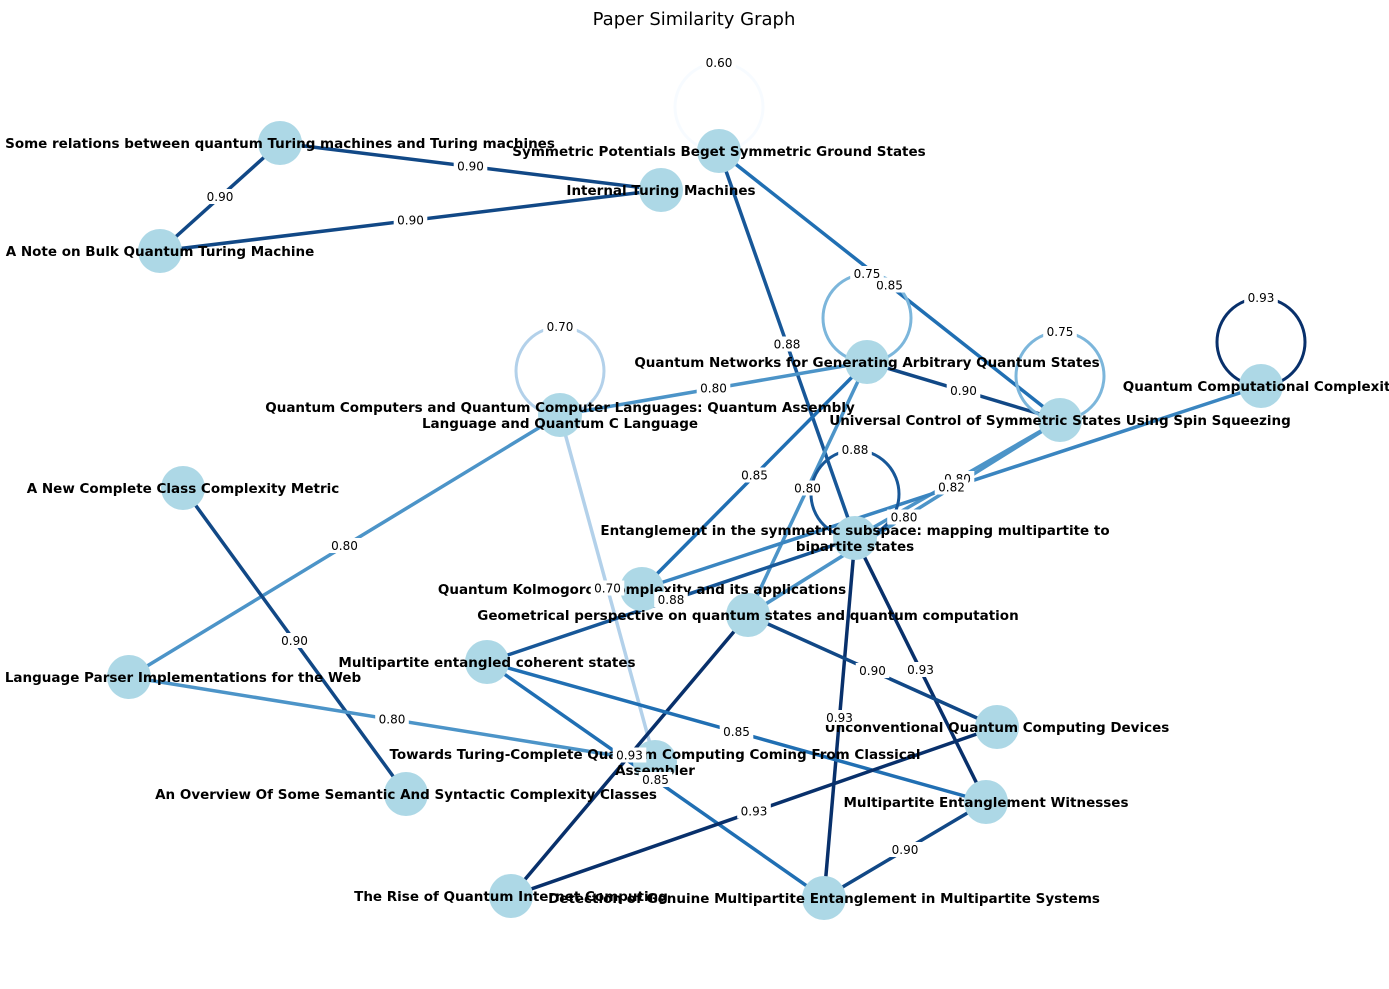 The image size is (1389, 989). I want to click on edge-weight-label: 0.60, so click(719, 62).